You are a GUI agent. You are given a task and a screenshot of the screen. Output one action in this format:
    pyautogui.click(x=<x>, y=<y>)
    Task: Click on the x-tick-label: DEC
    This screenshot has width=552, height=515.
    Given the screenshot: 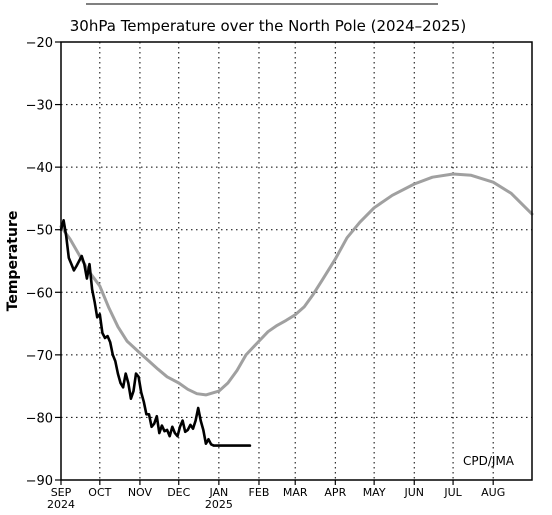 What is the action you would take?
    pyautogui.click(x=178, y=492)
    